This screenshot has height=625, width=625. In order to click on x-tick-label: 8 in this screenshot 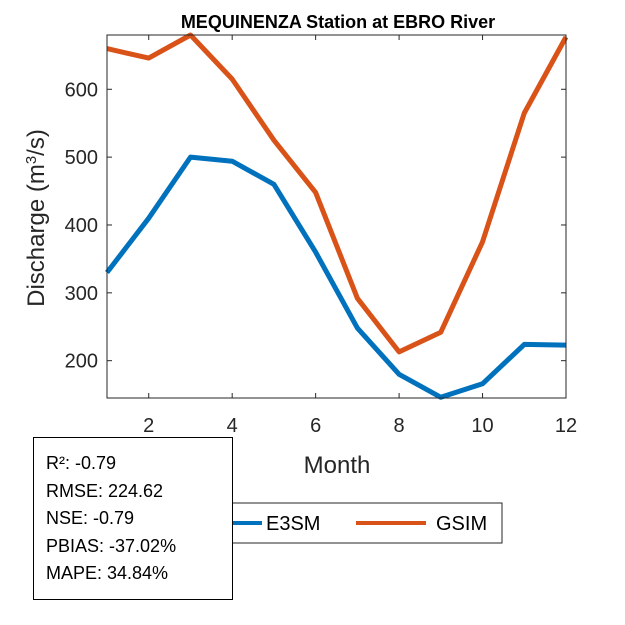, I will do `click(399, 426)`.